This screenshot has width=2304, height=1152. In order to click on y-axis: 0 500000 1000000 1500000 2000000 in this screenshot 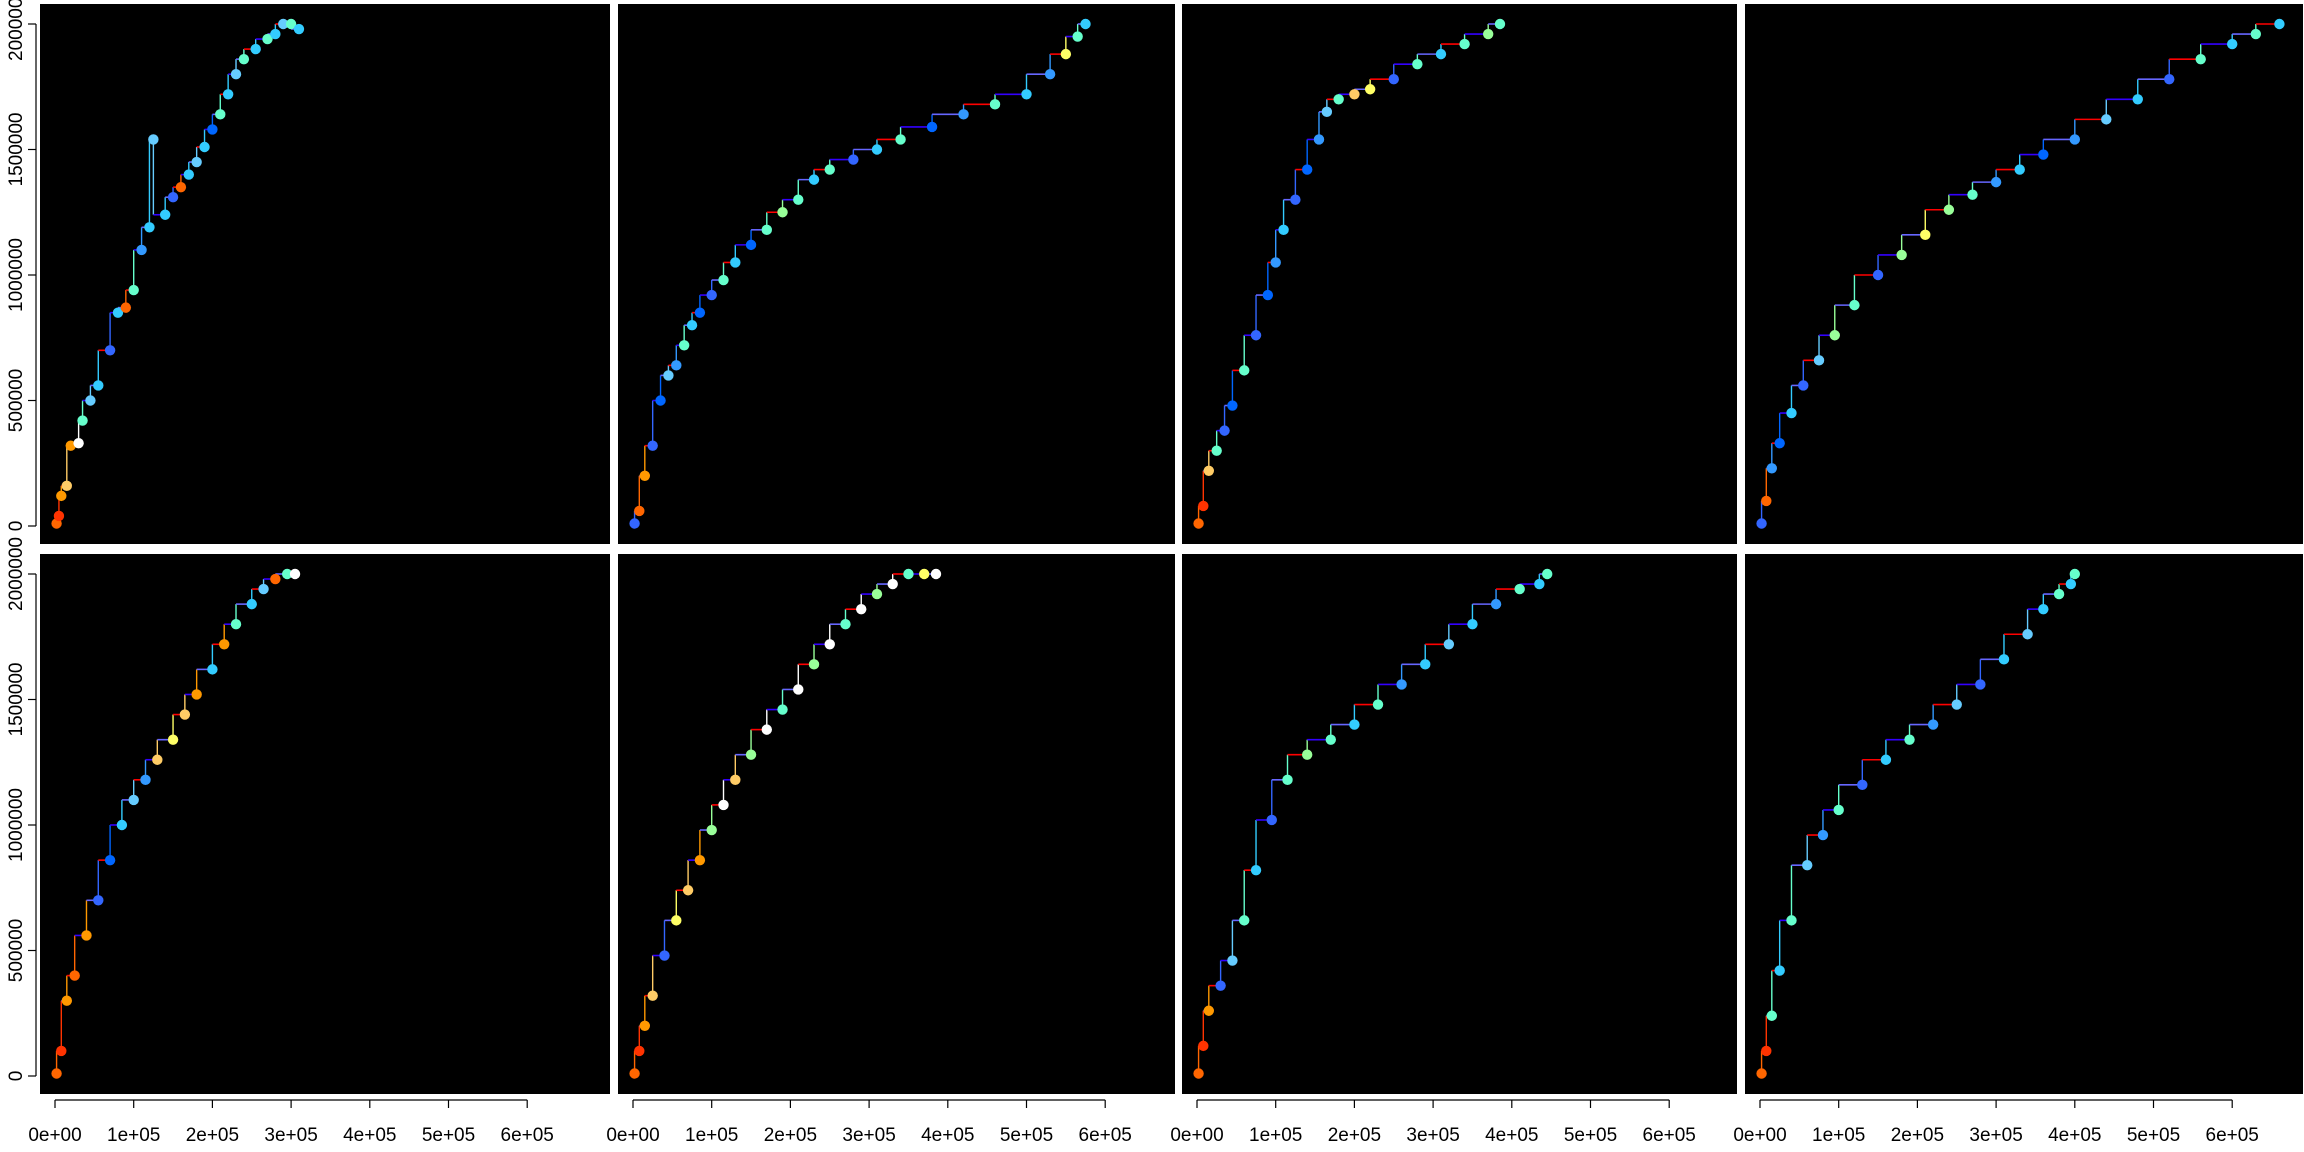, I will do `click(21, 809)`.